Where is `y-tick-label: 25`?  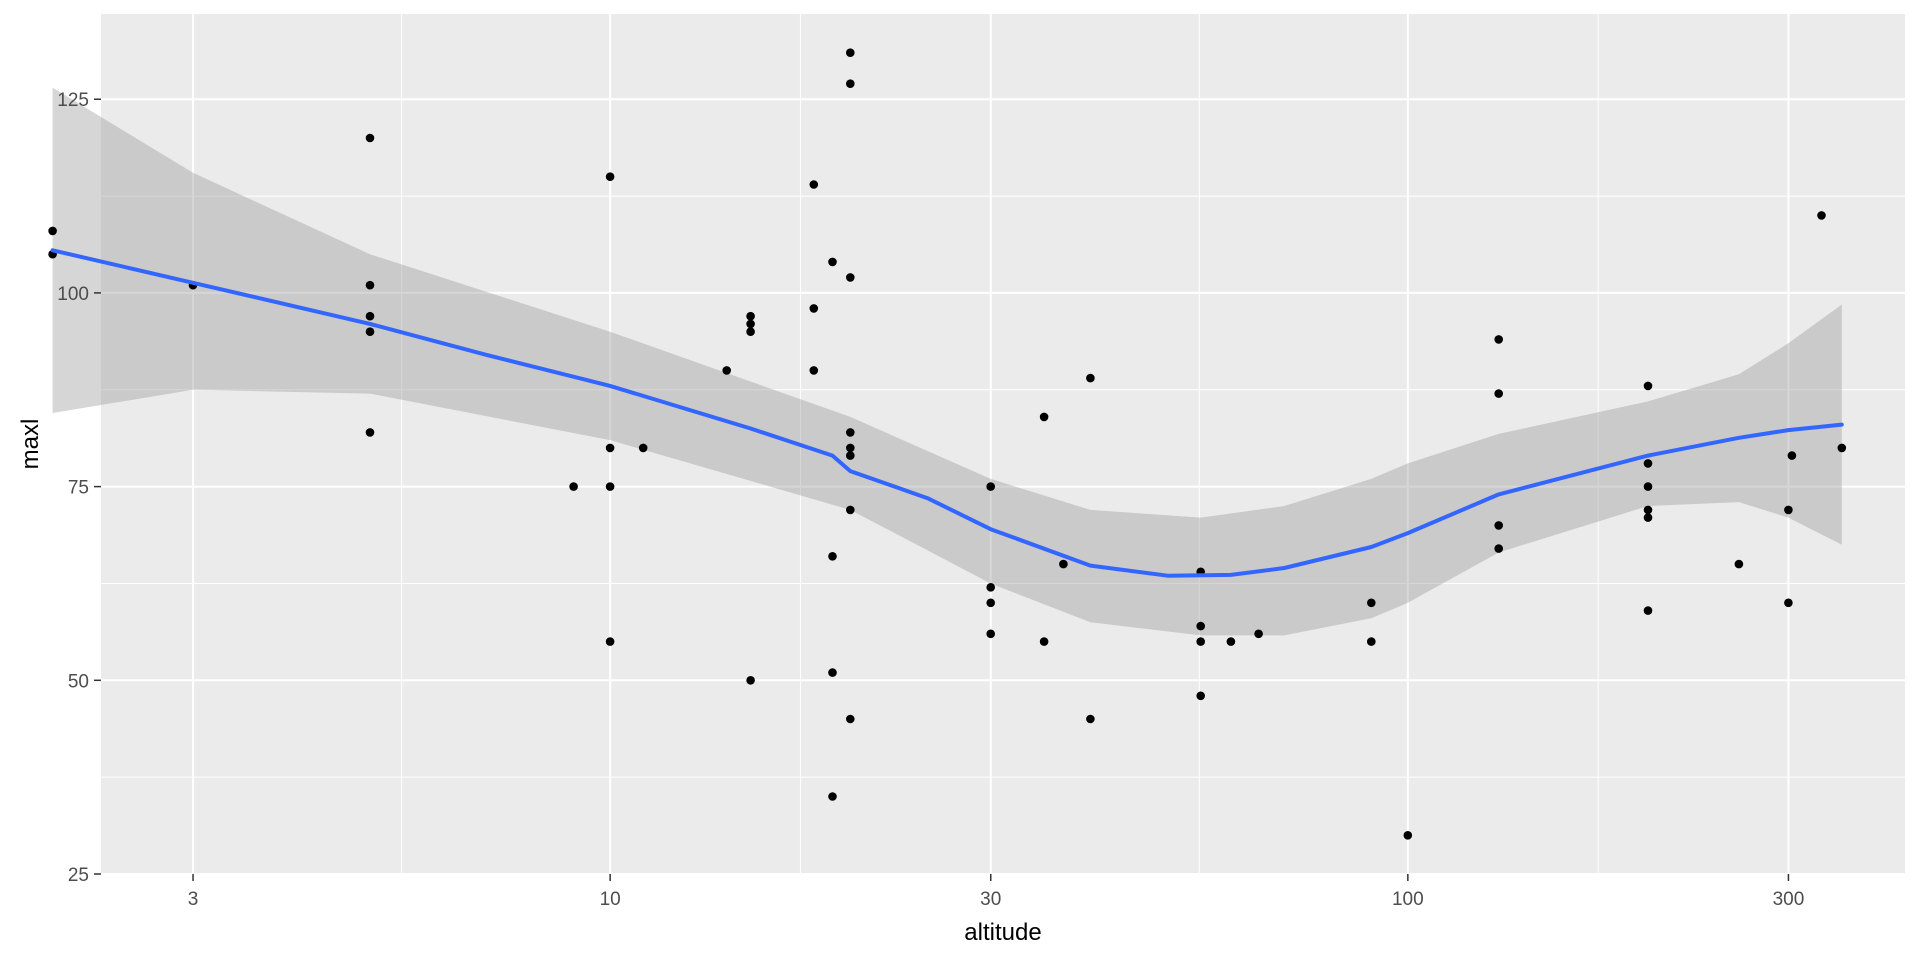 y-tick-label: 25 is located at coordinates (78, 875).